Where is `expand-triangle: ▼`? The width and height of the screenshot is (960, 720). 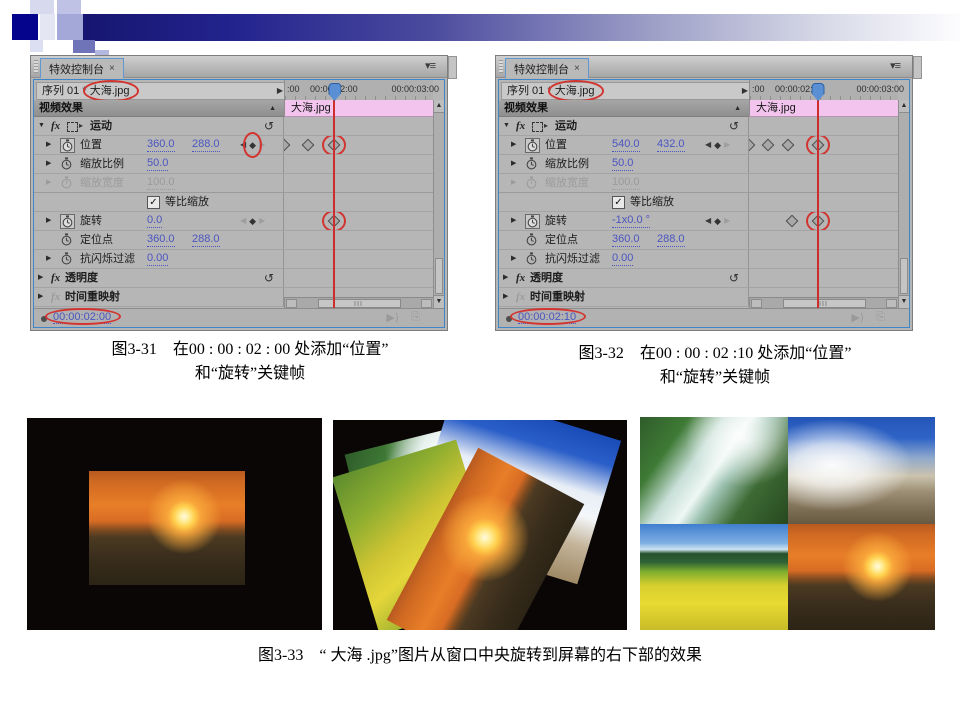
expand-triangle: ▼ is located at coordinates (506, 125).